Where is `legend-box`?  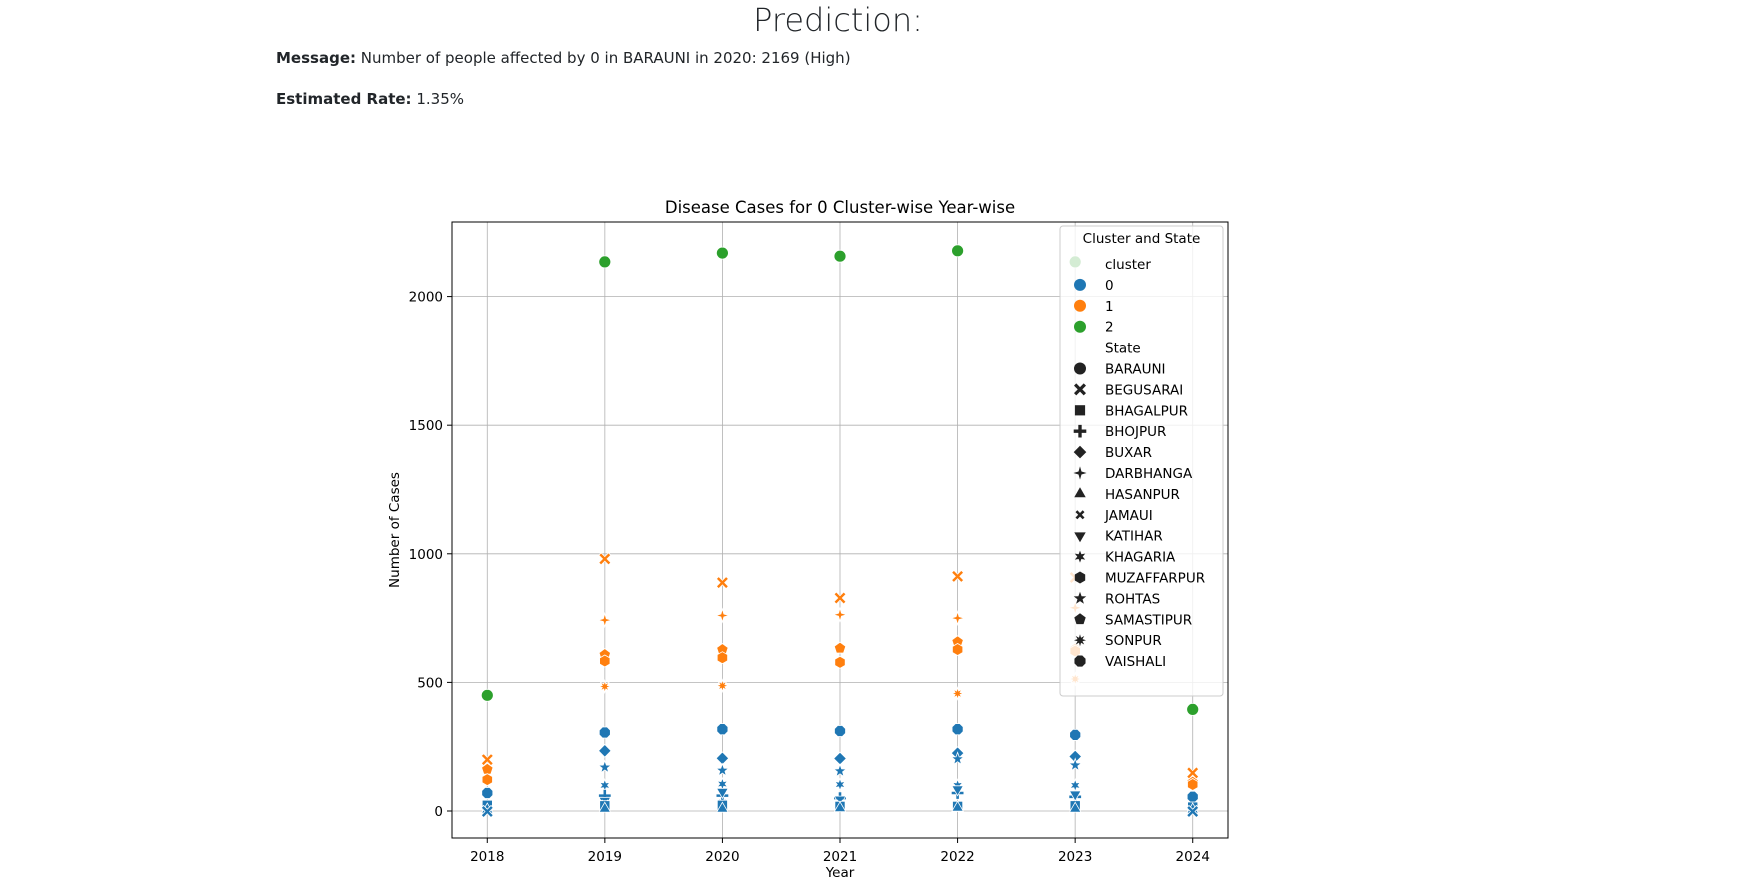 legend-box is located at coordinates (1141, 461).